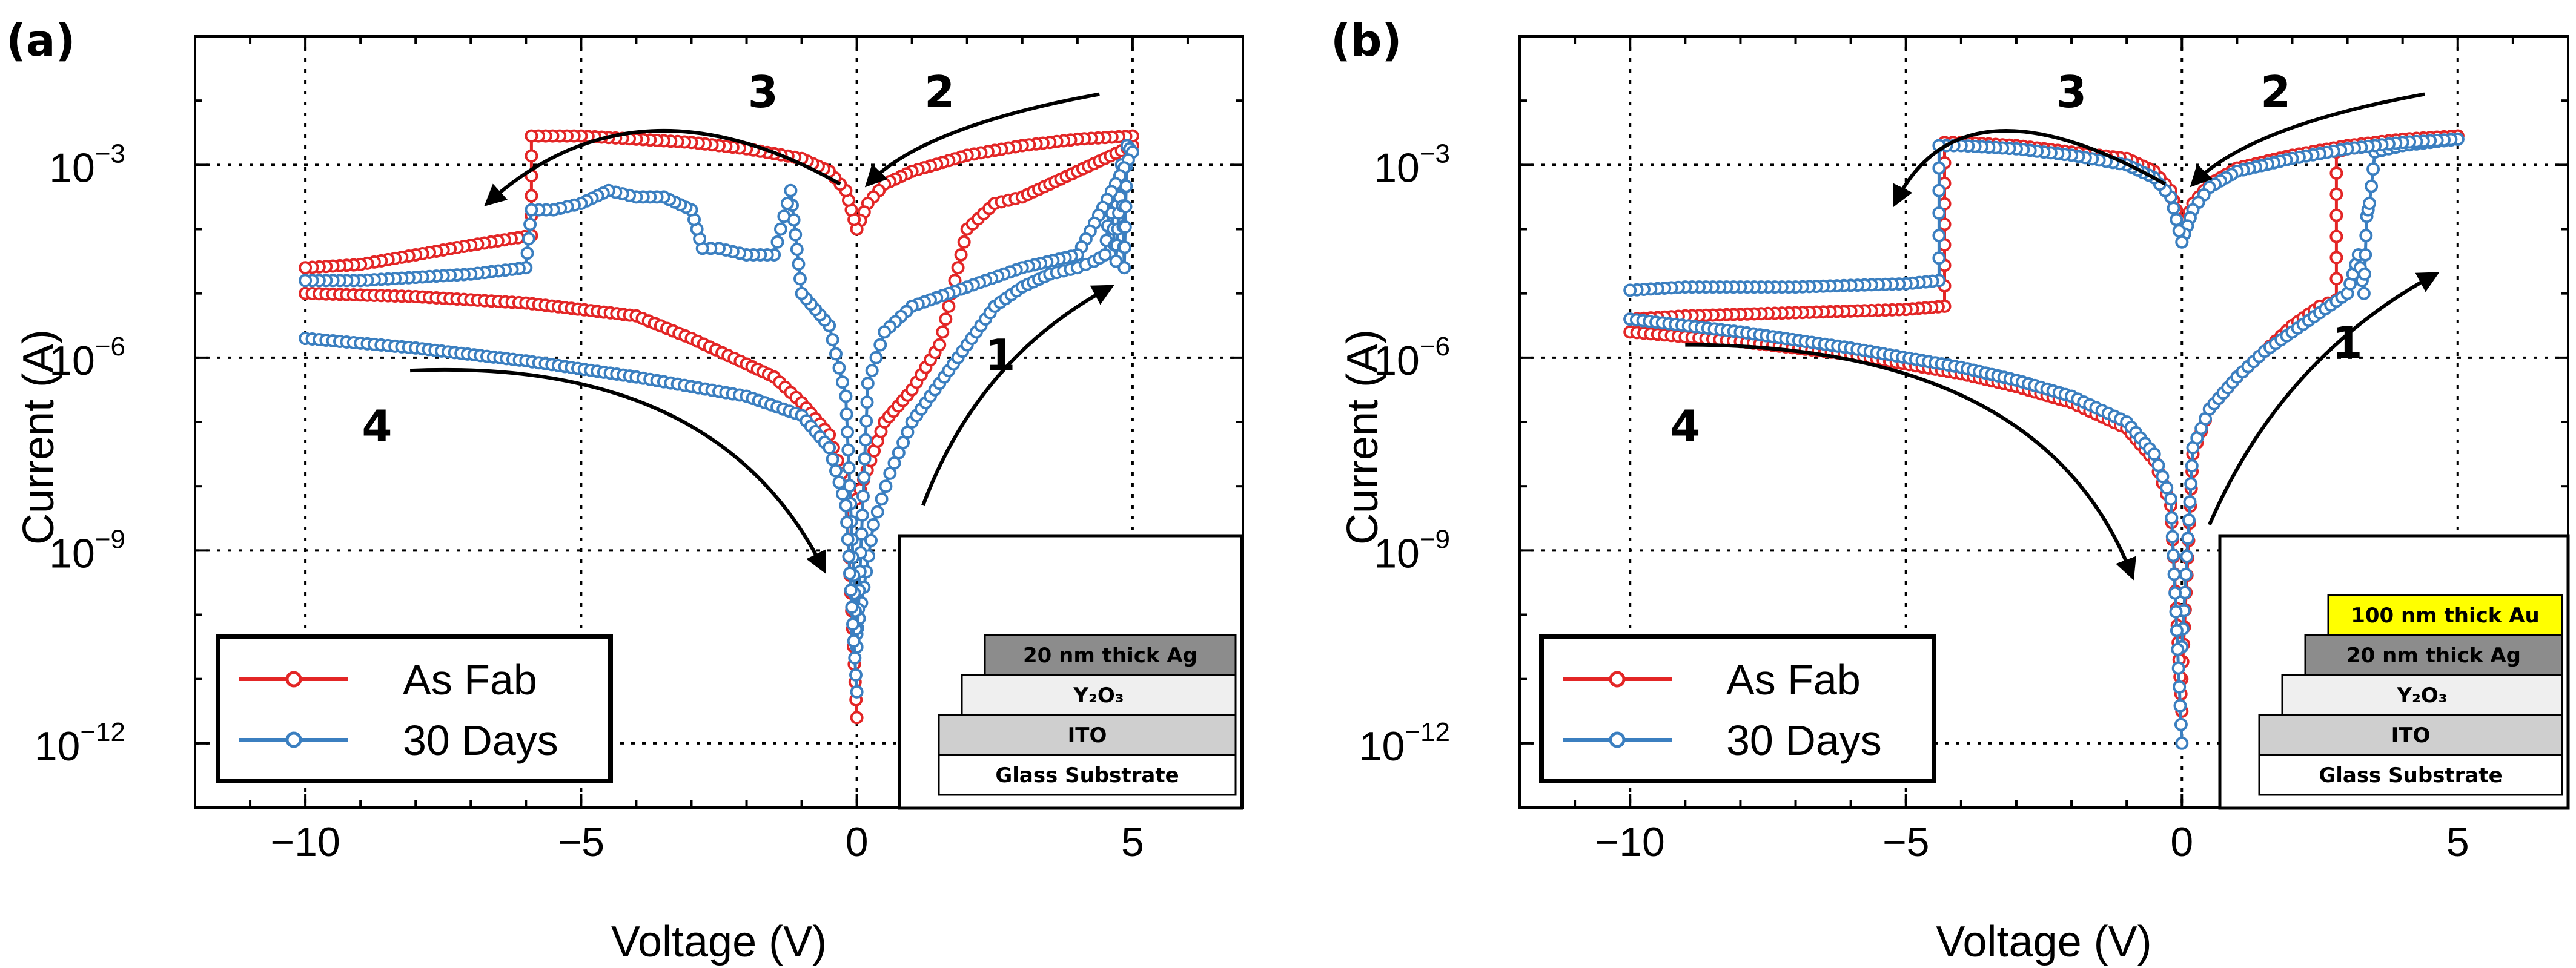  What do you see at coordinates (1087, 735) in the screenshot?
I see `inset-layer-label: ITO` at bounding box center [1087, 735].